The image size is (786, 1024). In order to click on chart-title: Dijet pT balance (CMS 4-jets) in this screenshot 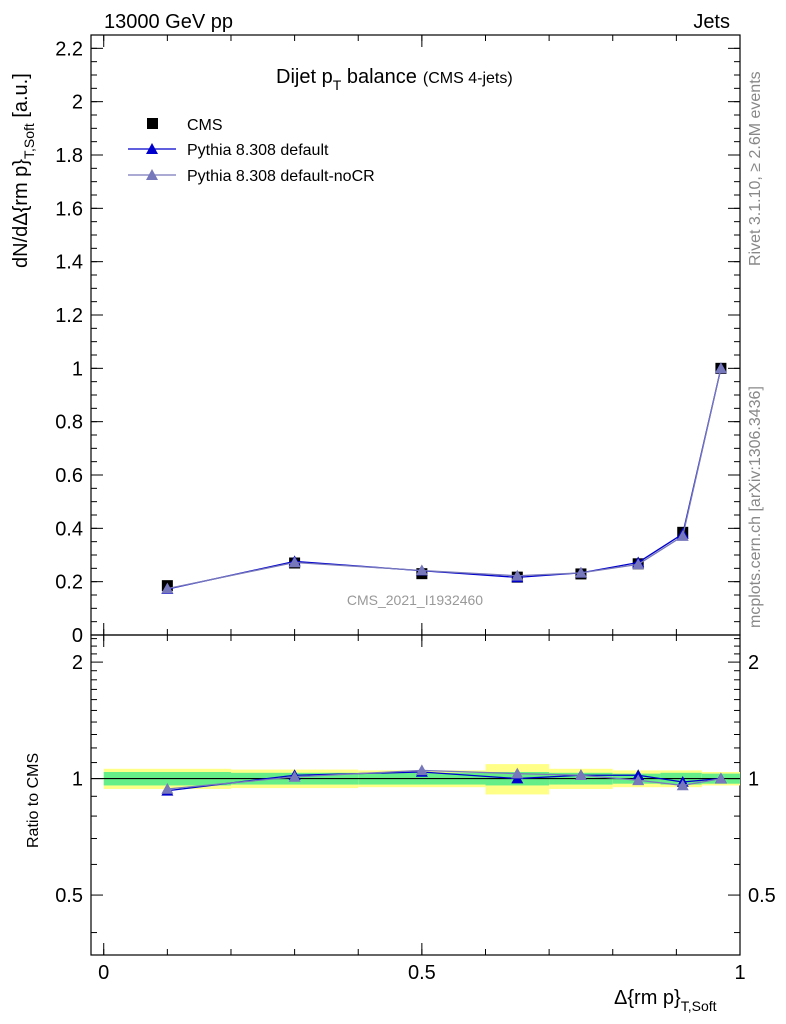, I will do `click(394, 79)`.